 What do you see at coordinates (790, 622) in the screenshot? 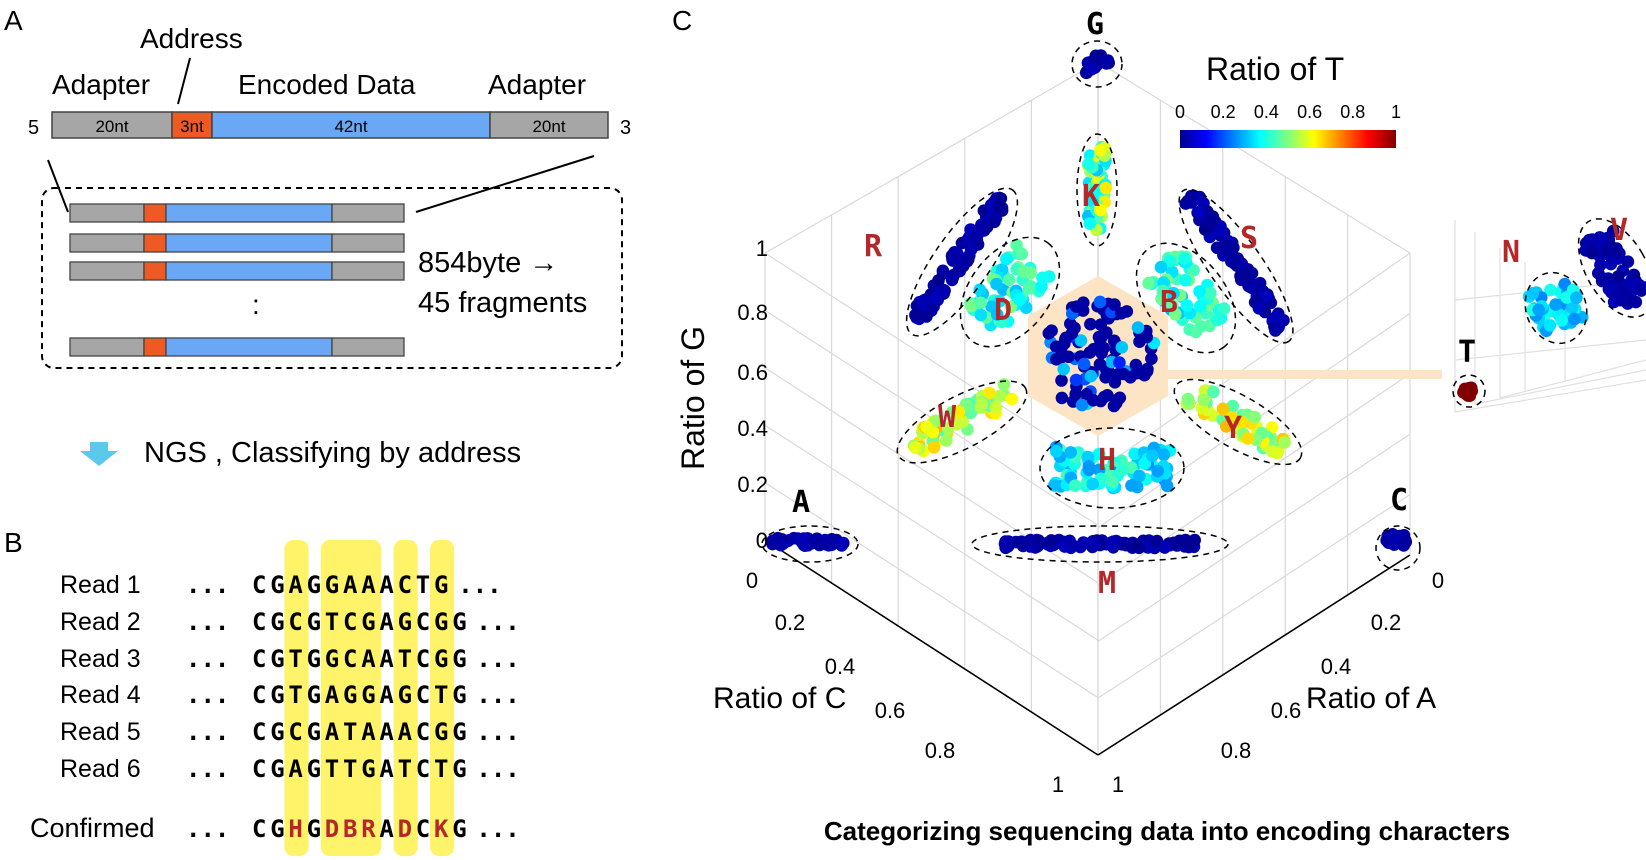
I see `c-tick: 0.2` at bounding box center [790, 622].